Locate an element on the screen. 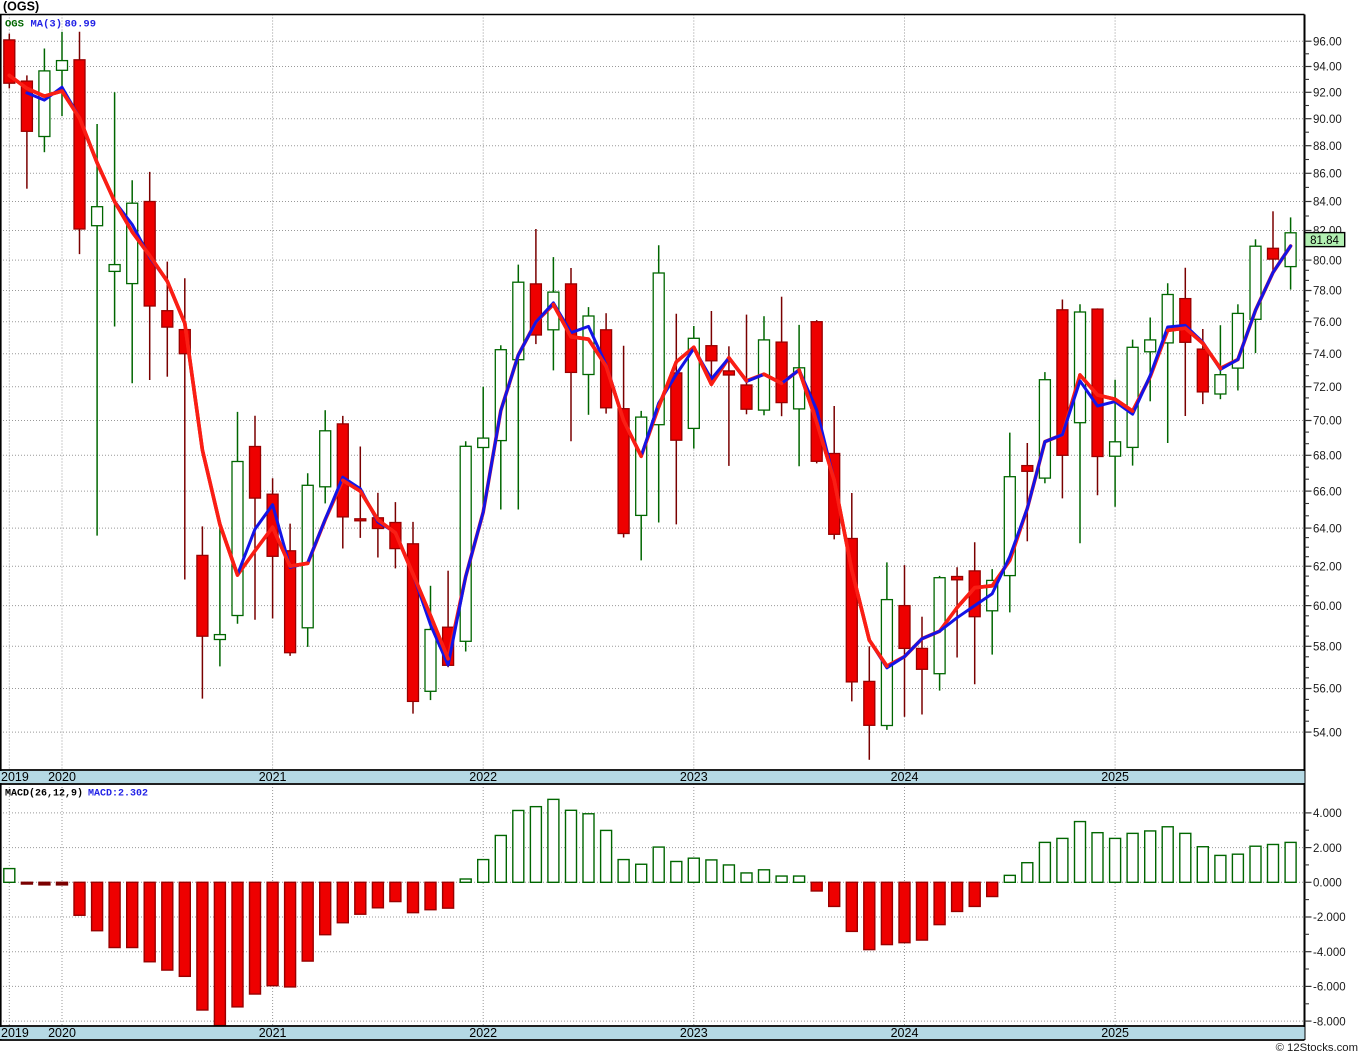 The width and height of the screenshot is (1360, 1056). svg-text: MACD:2.302 is located at coordinates (118, 794).